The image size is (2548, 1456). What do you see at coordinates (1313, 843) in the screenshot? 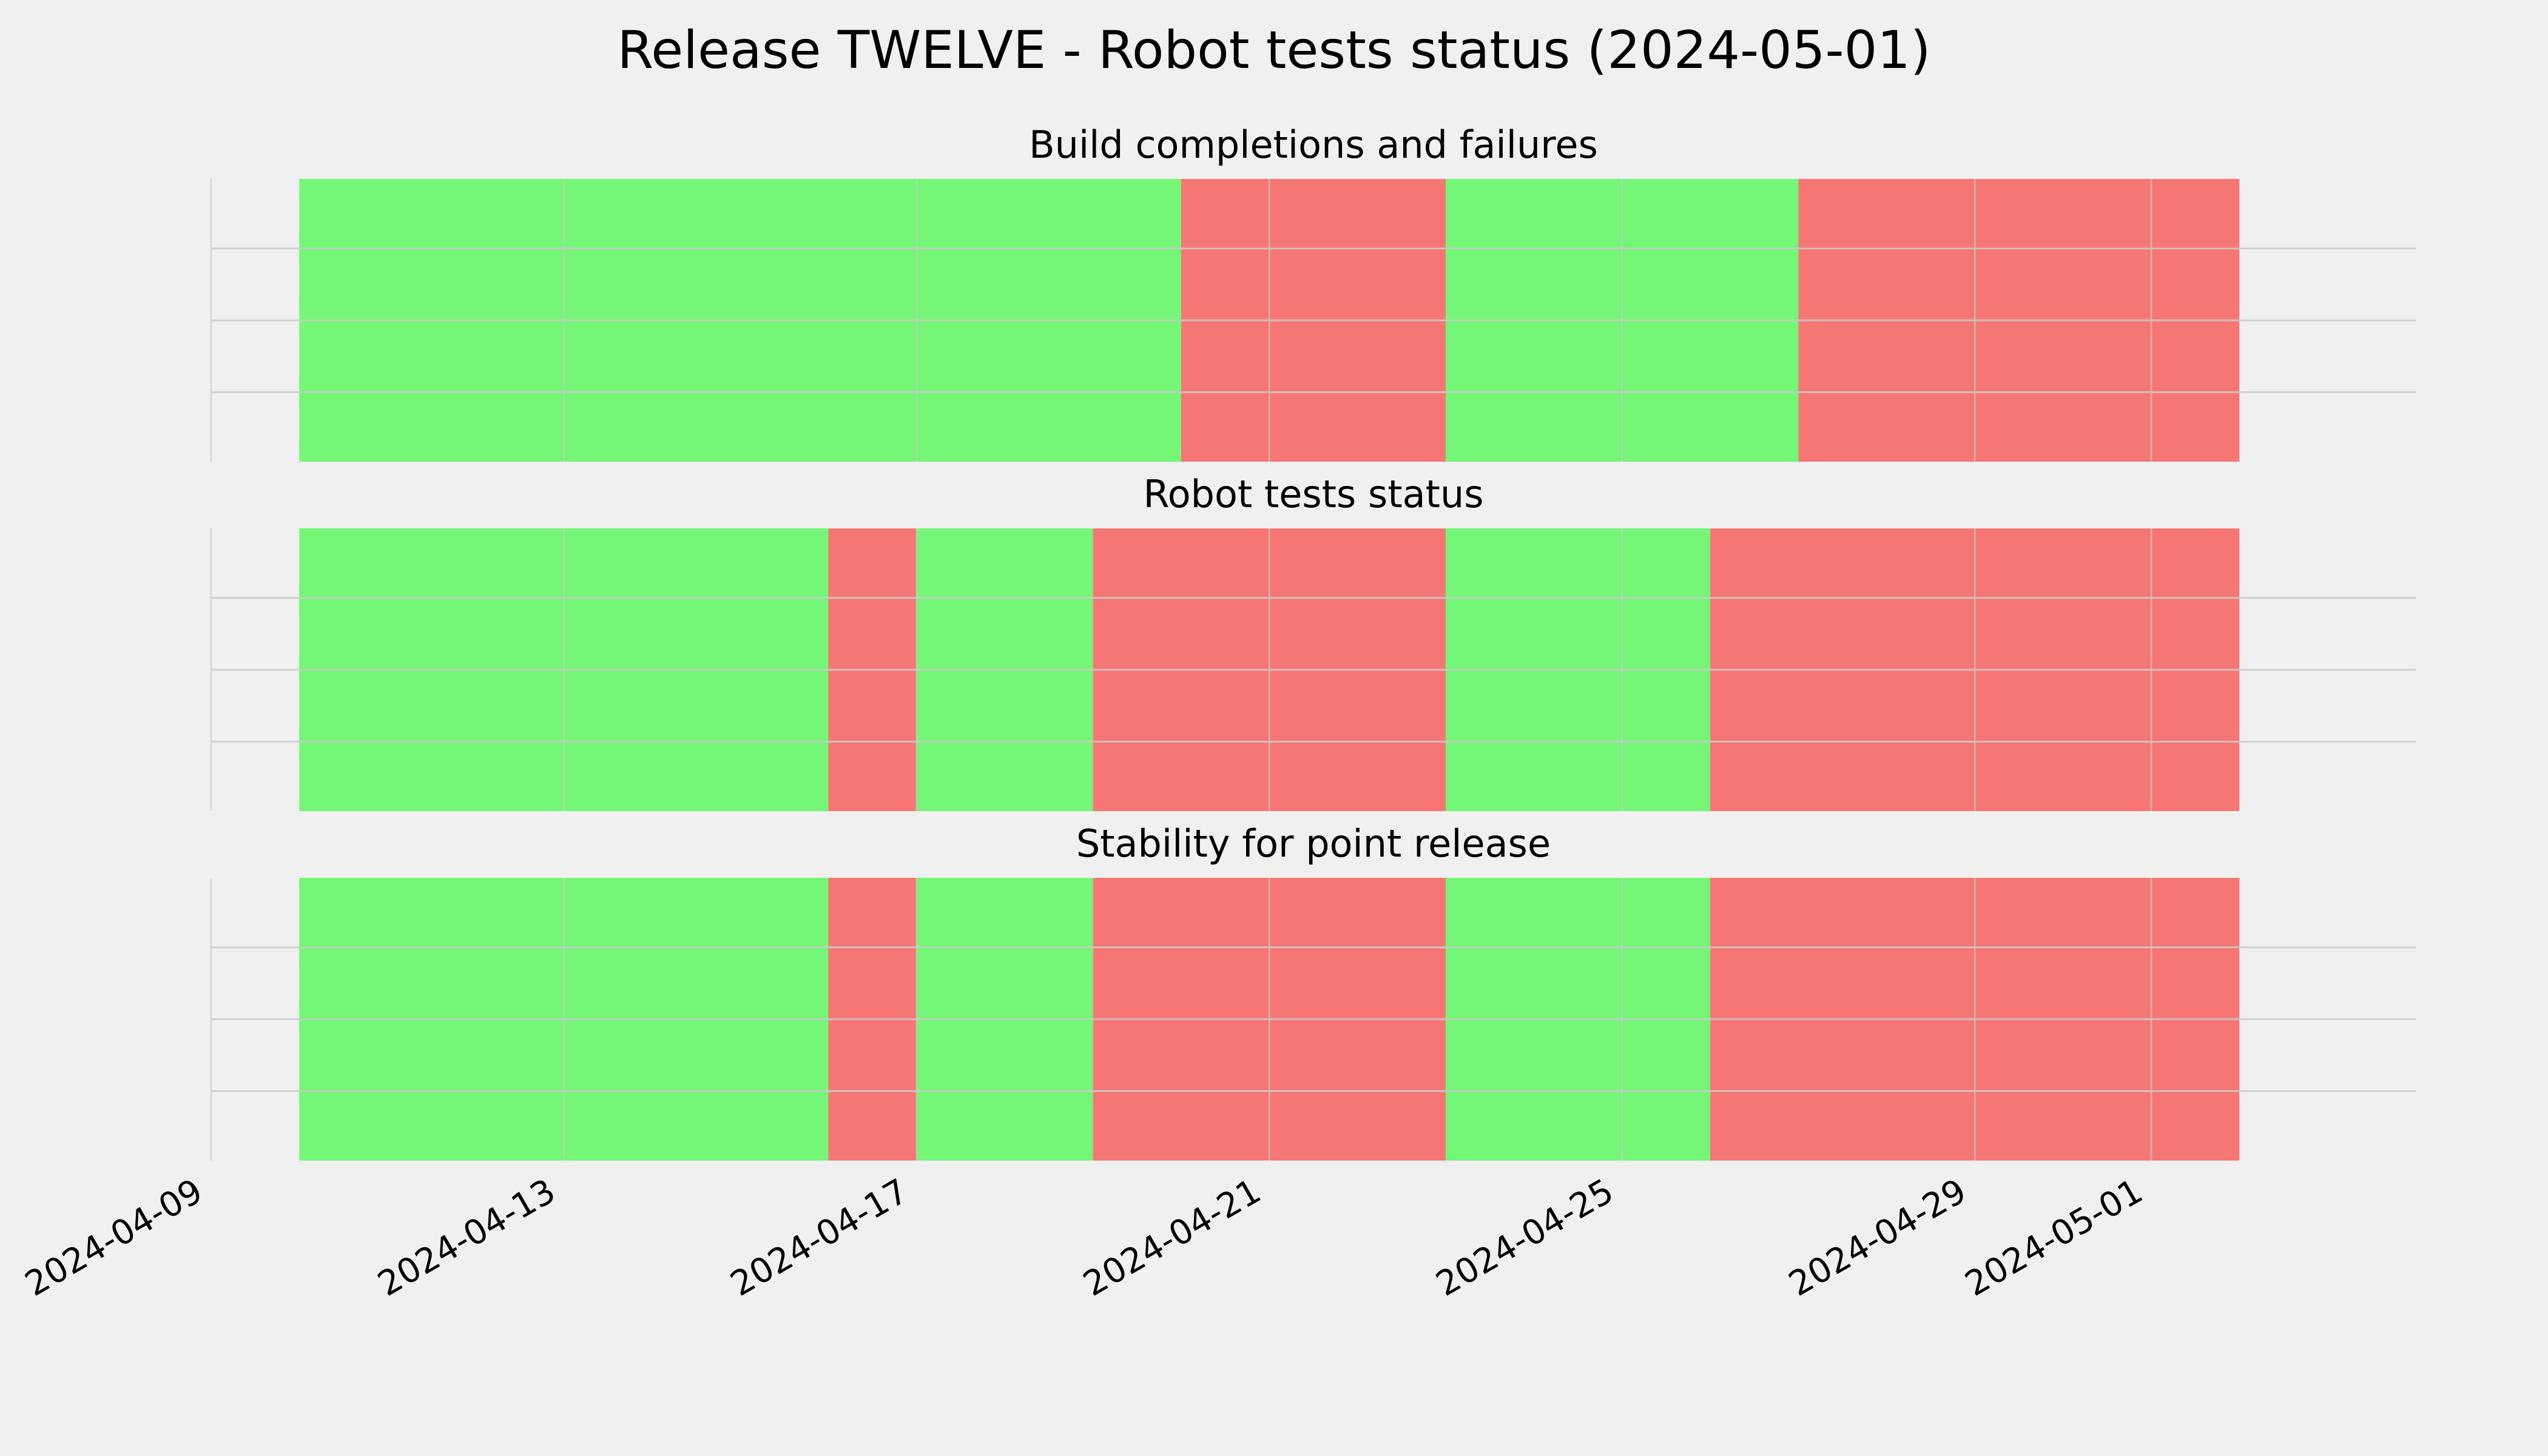
I see `panel-title: Stability for point release` at bounding box center [1313, 843].